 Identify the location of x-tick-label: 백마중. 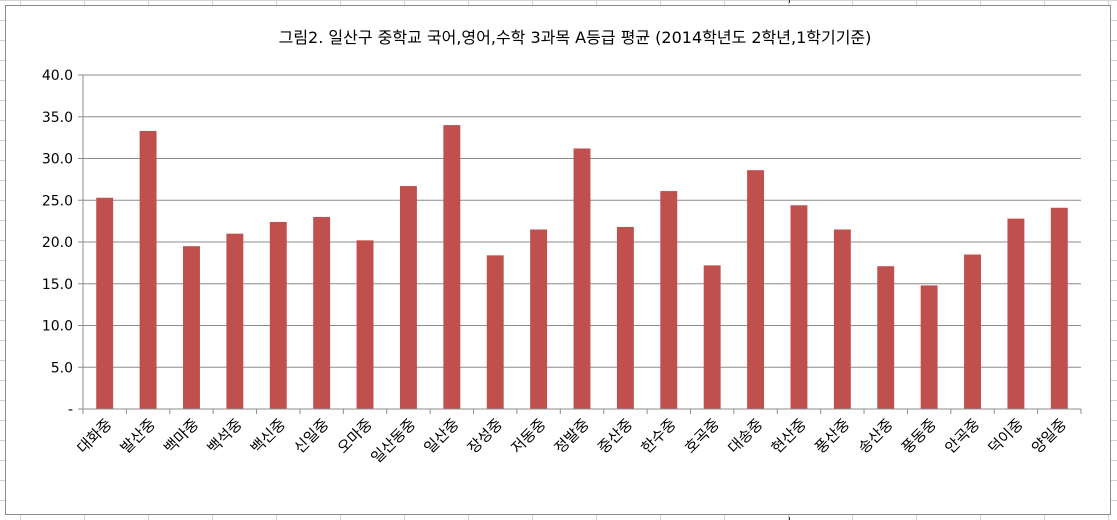
(181, 436).